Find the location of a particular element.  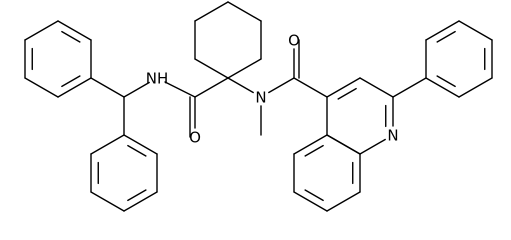

amide-nh: NH is located at coordinates (157, 79).